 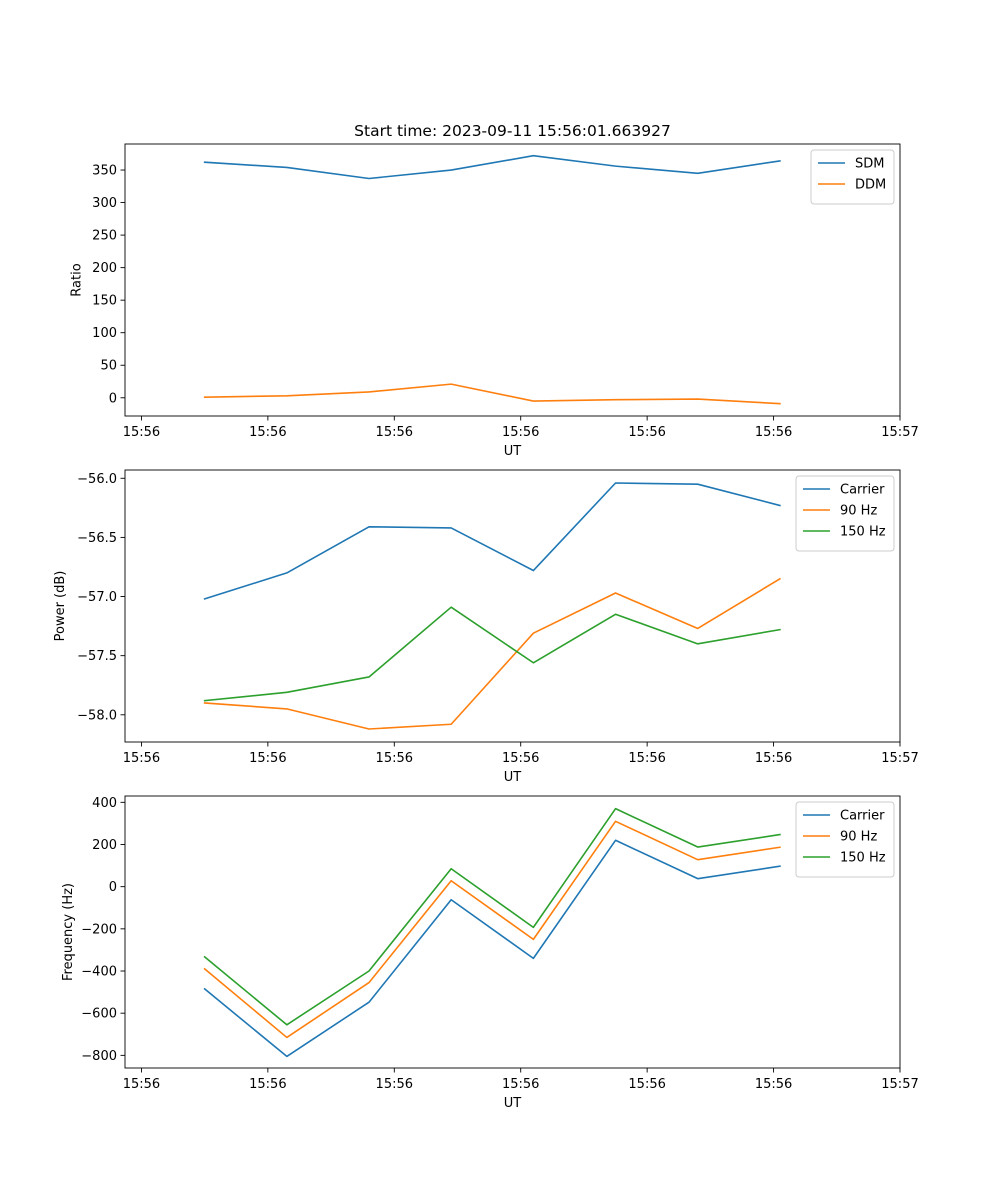 I want to click on legend-label: SDM, so click(x=869, y=164).